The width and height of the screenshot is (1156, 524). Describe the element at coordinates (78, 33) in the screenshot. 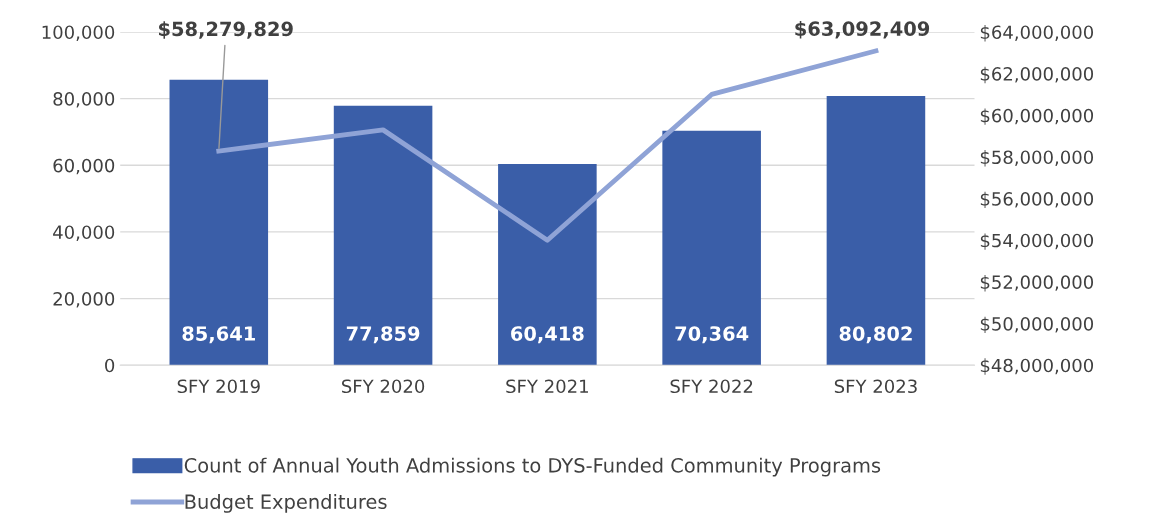

I see `y-tick-label: 100,000` at that location.